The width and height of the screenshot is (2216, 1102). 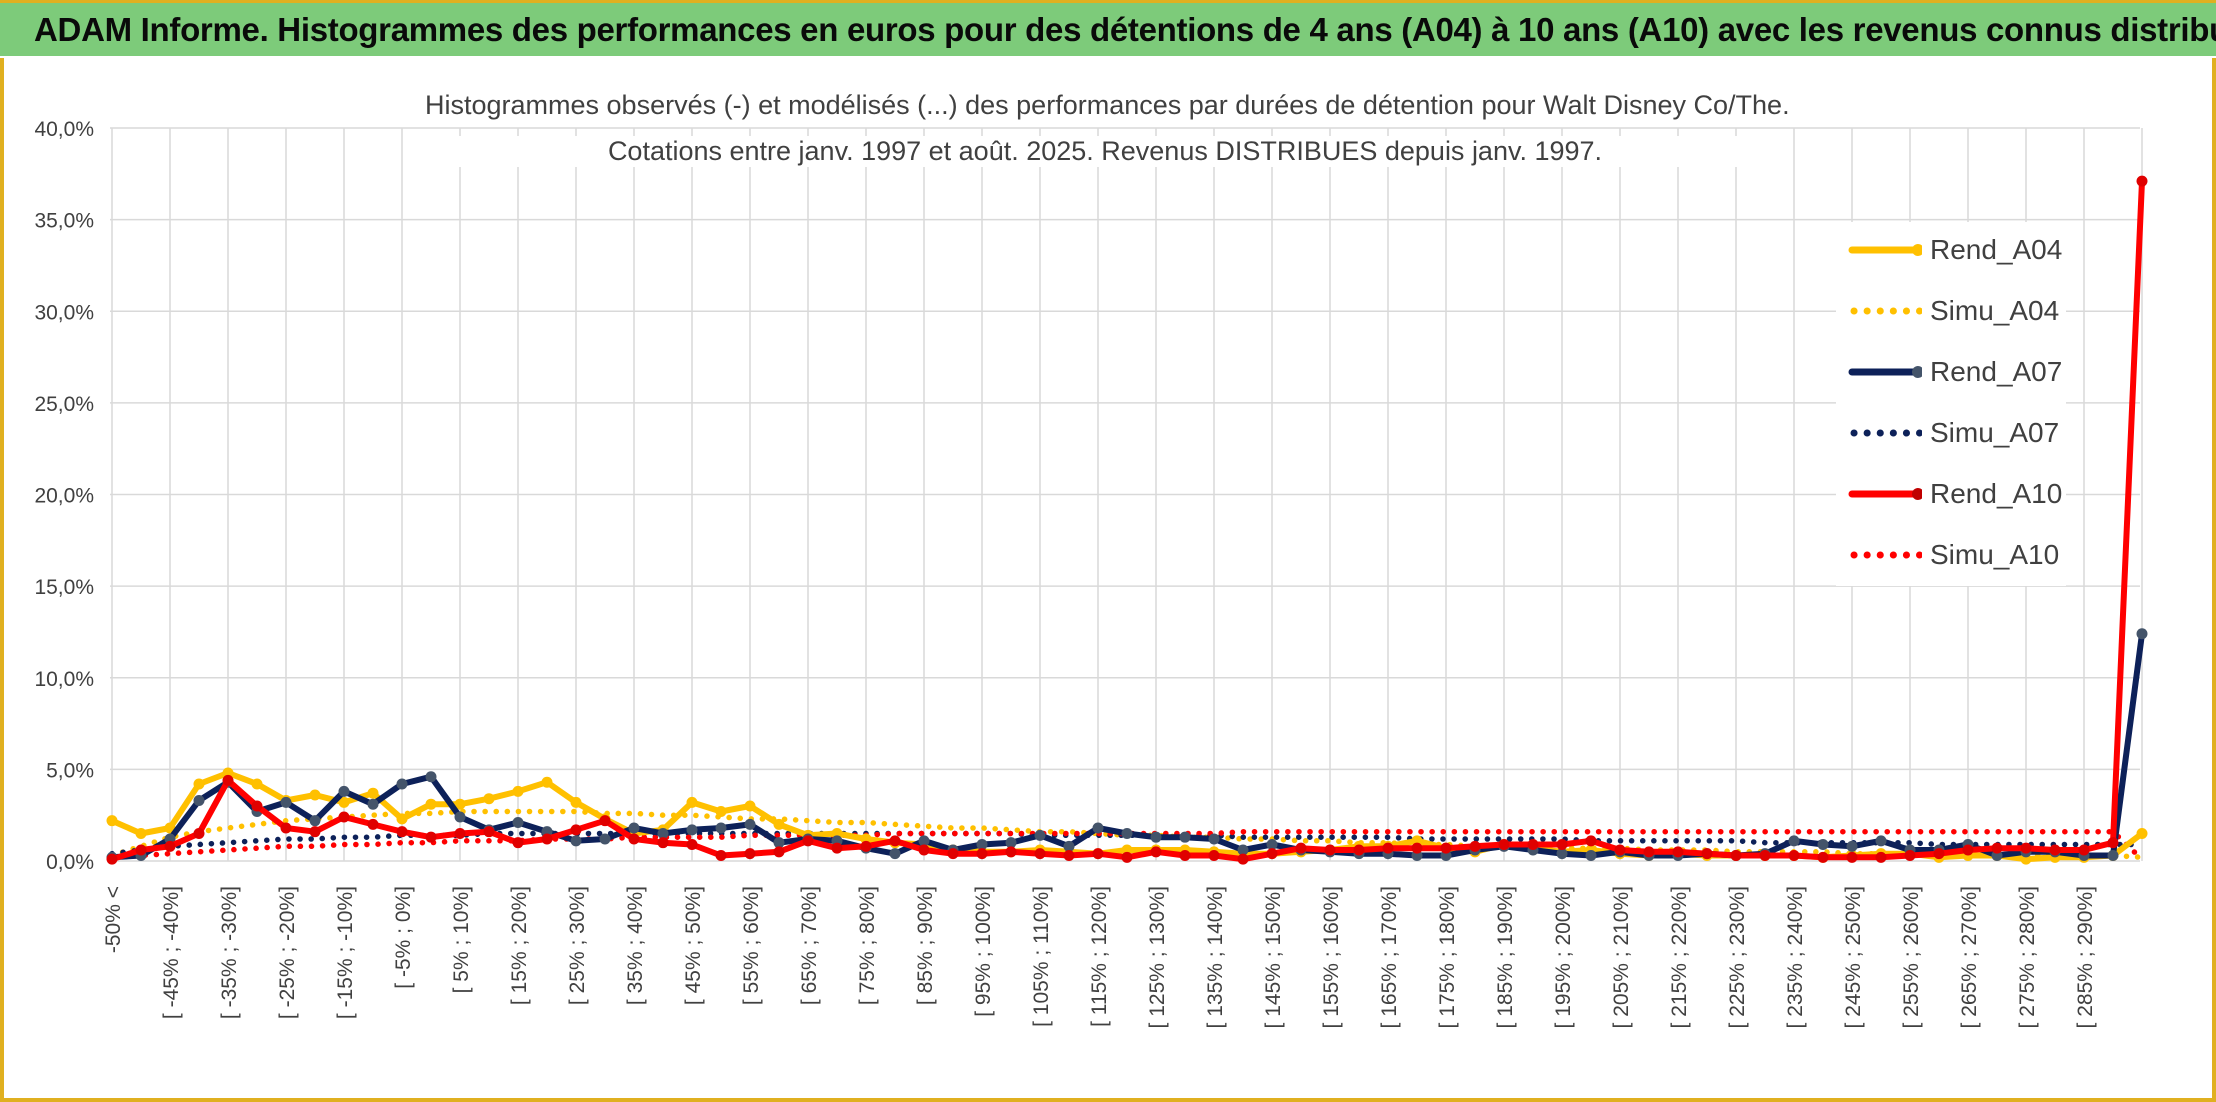 I want to click on x-tick-label: [ 165% ; 170%], so click(x=1389, y=957).